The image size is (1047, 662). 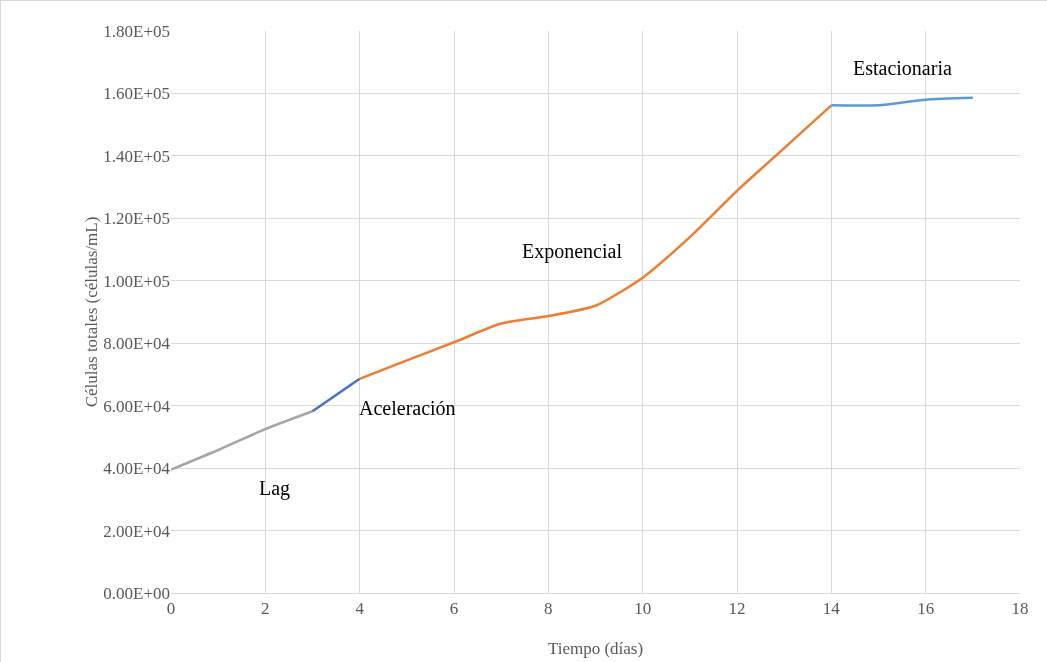 What do you see at coordinates (360, 609) in the screenshot?
I see `x-tick-label: 4` at bounding box center [360, 609].